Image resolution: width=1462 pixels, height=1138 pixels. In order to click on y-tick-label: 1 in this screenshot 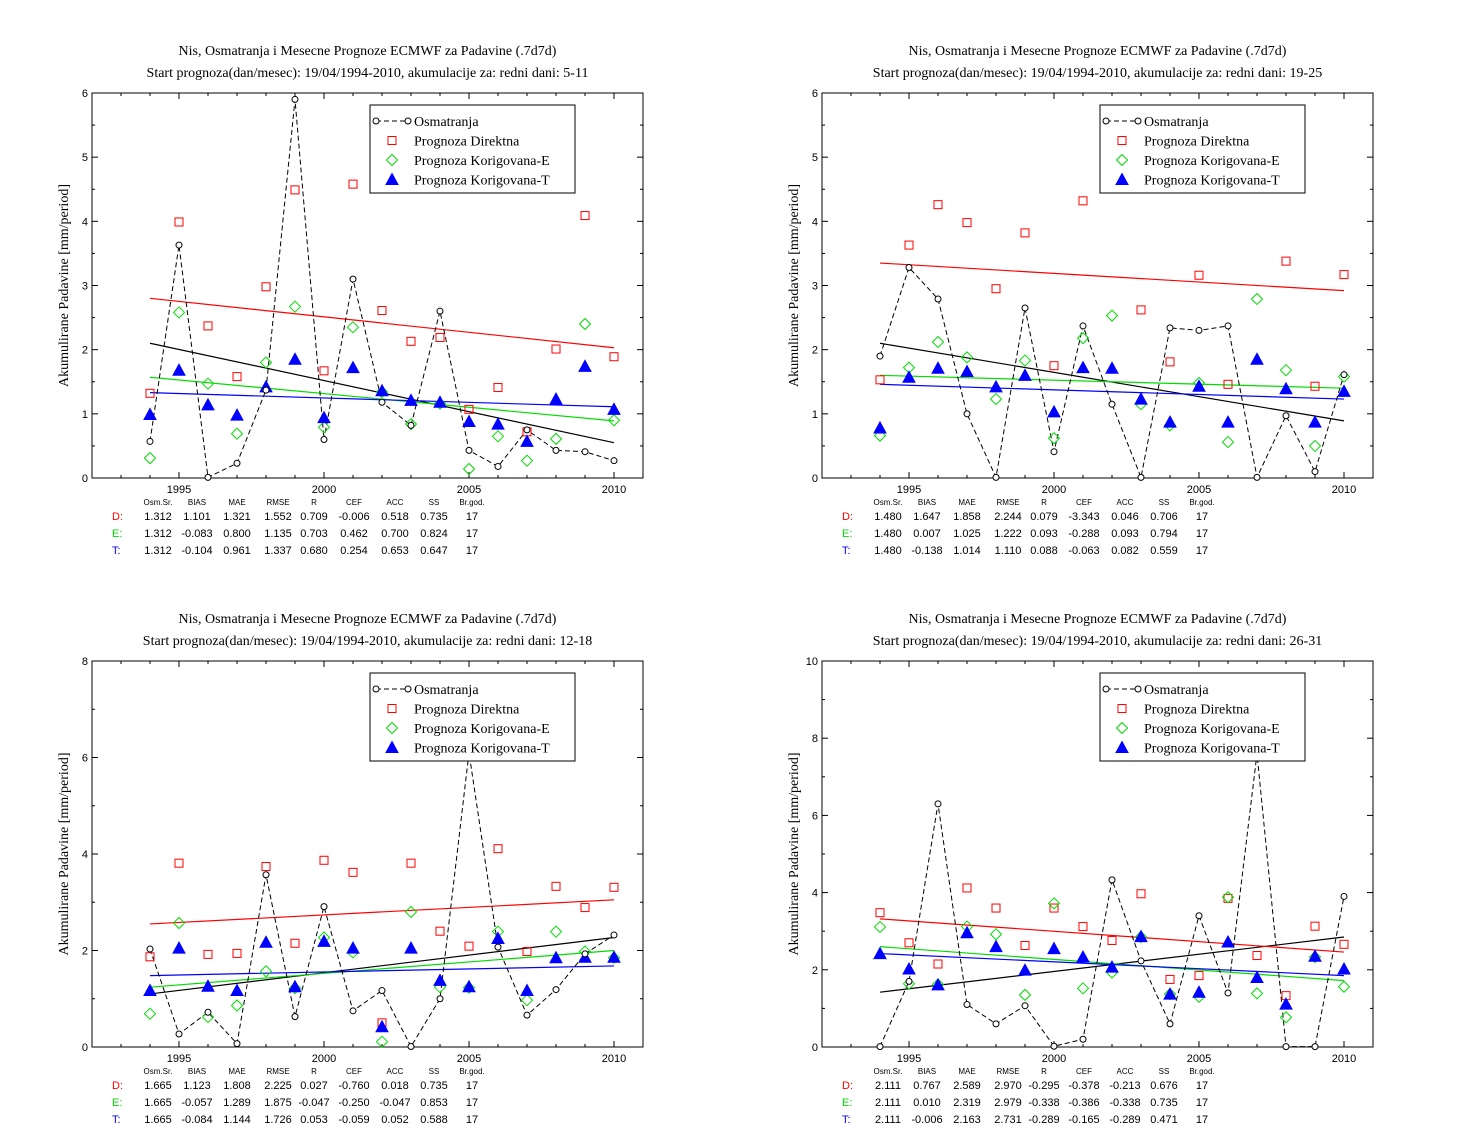, I will do `click(85, 415)`.